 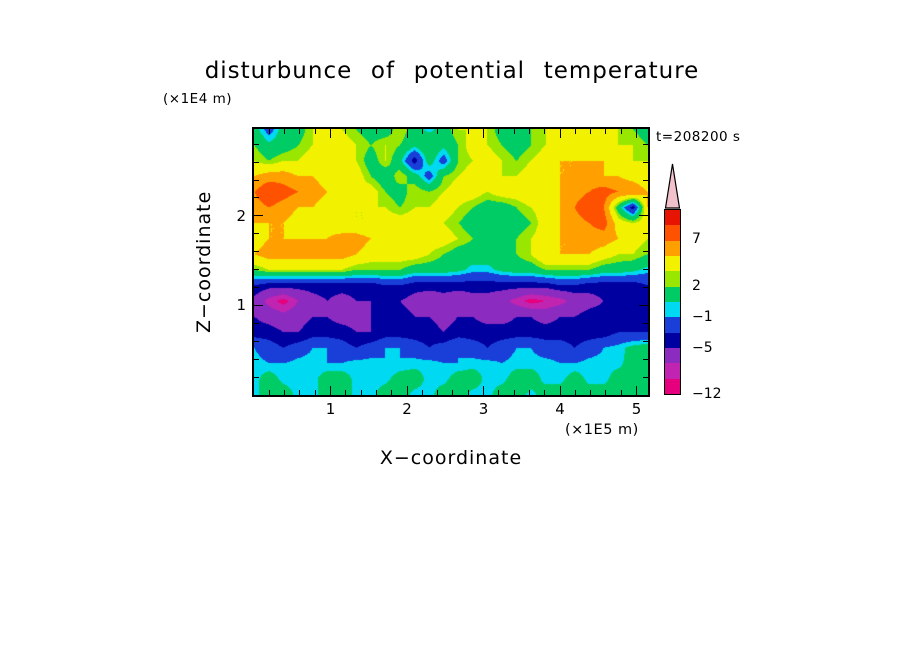 What do you see at coordinates (636, 409) in the screenshot?
I see `x-tick-label: 5` at bounding box center [636, 409].